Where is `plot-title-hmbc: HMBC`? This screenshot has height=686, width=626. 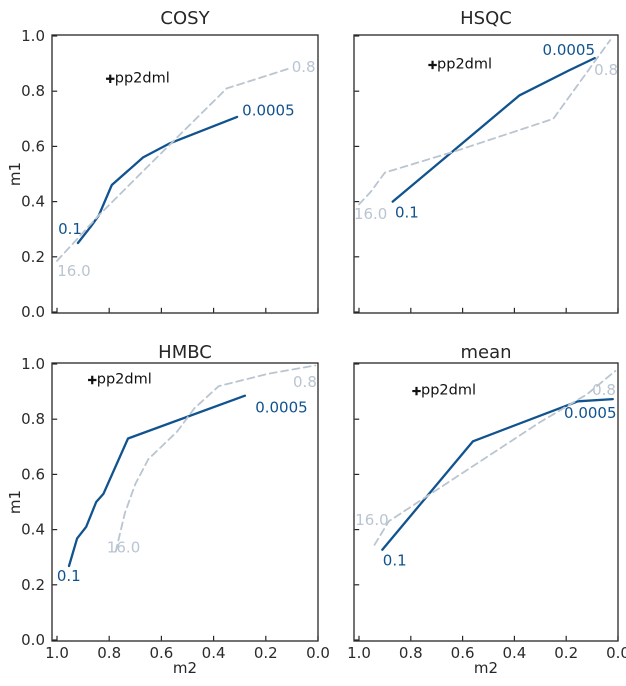
plot-title-hmbc: HMBC is located at coordinates (185, 353).